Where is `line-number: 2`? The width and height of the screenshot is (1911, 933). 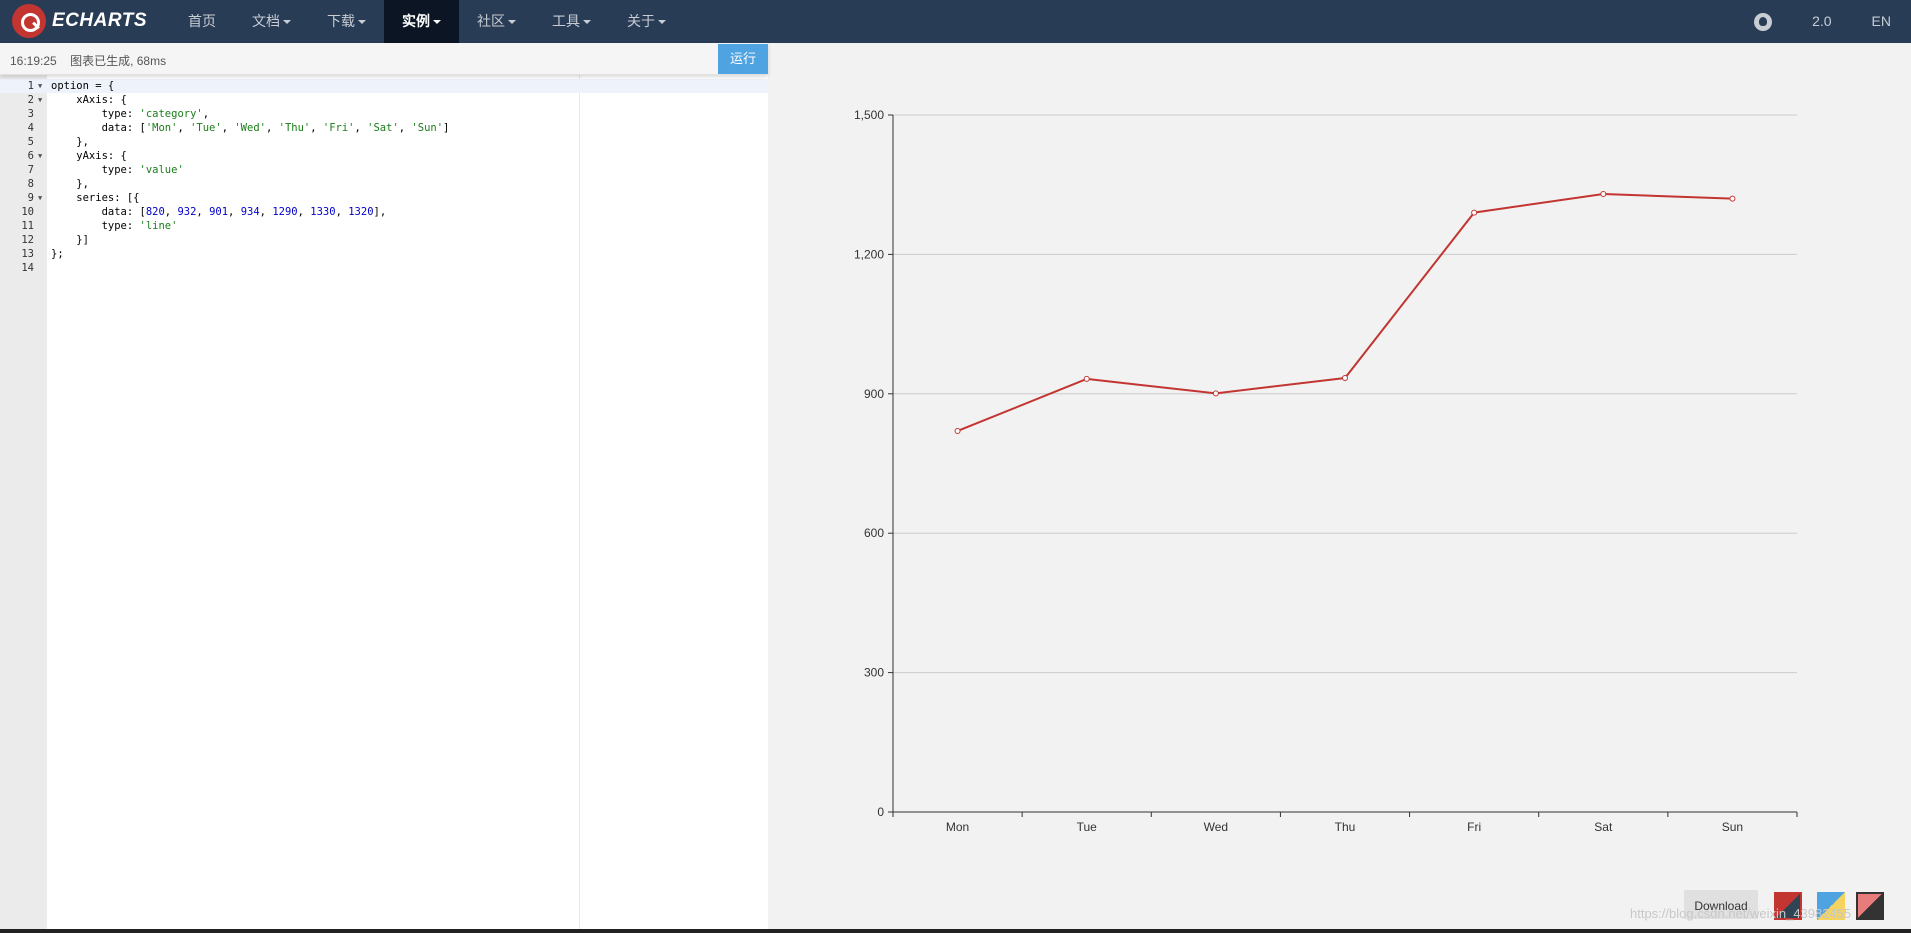 line-number: 2 is located at coordinates (30, 100).